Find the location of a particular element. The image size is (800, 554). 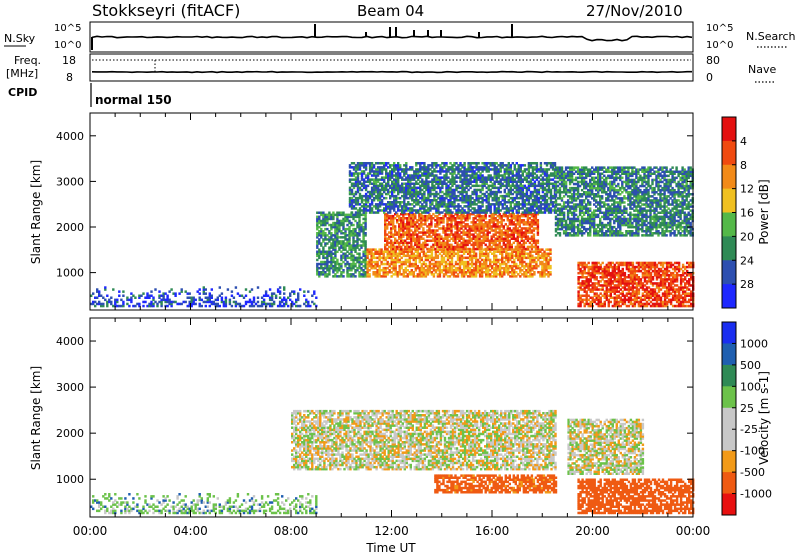

freq-label-line1: Freq. is located at coordinates (27, 60).